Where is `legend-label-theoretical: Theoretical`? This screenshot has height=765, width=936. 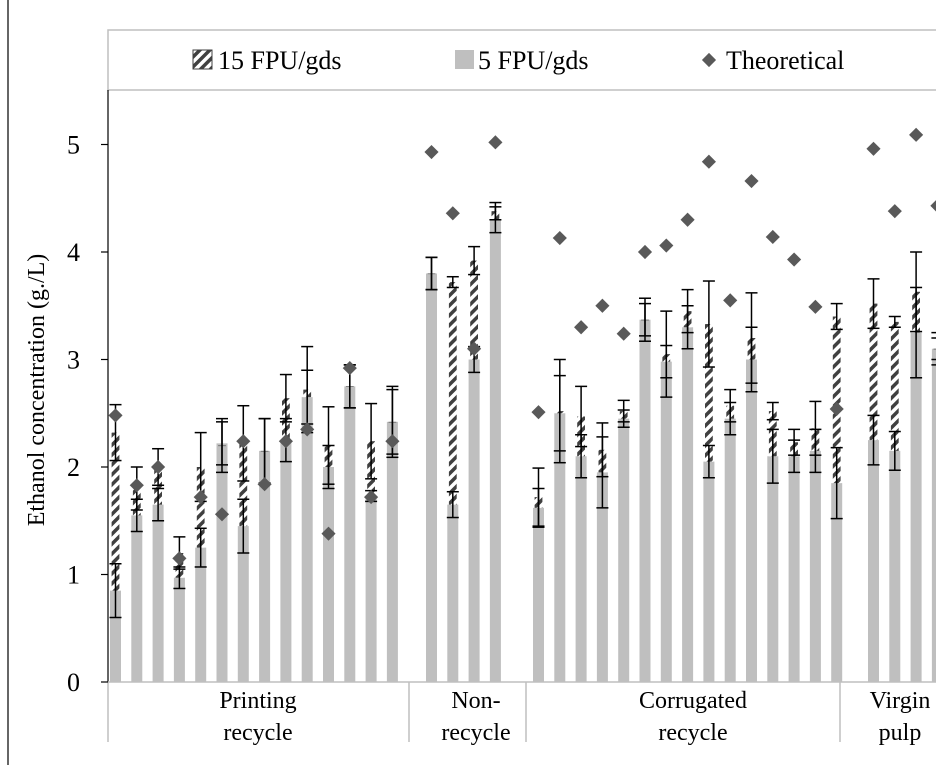
legend-label-theoretical: Theoretical is located at coordinates (785, 60).